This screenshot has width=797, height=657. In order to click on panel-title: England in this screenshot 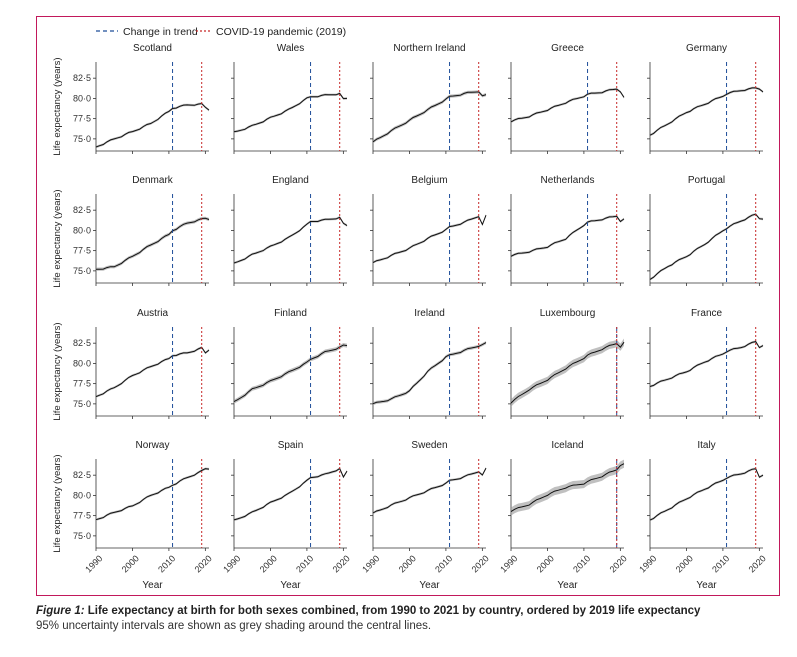, I will do `click(290, 180)`.